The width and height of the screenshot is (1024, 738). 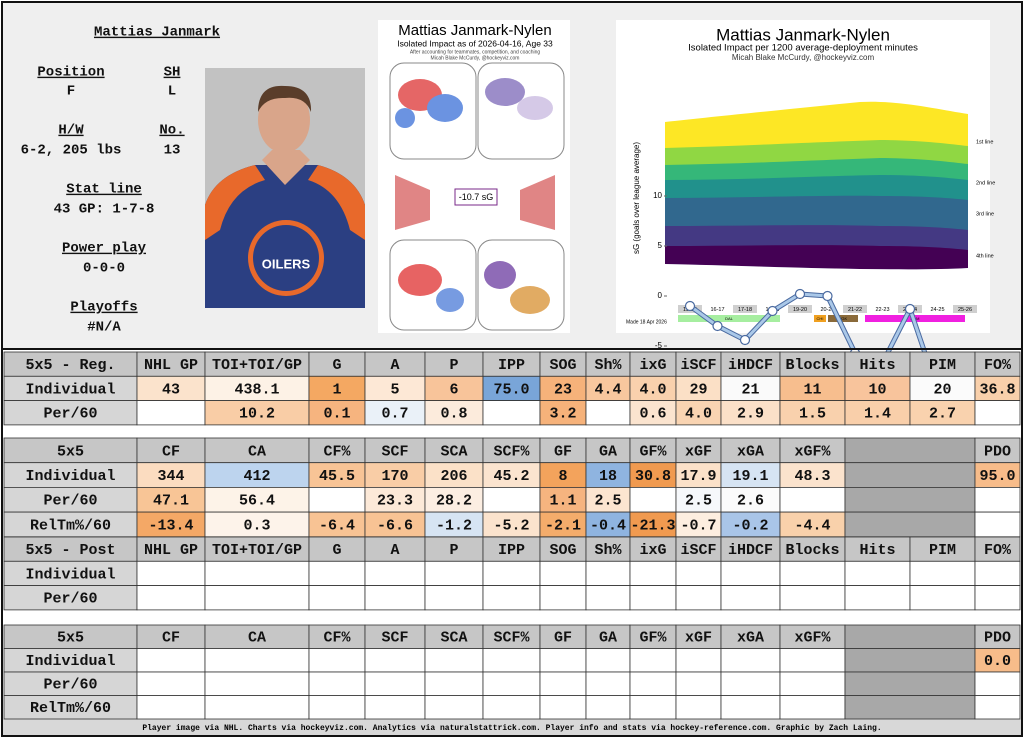 I want to click on cell-text: -1.2, so click(x=454, y=525).